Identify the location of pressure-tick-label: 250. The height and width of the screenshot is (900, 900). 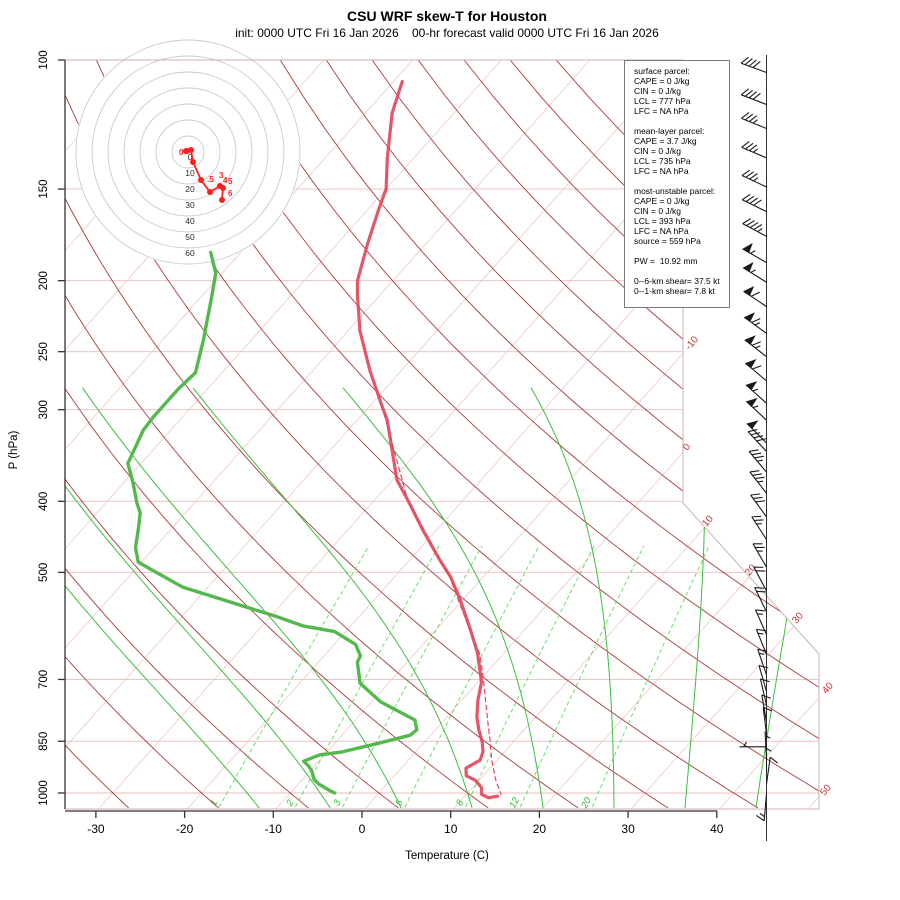
(44, 351).